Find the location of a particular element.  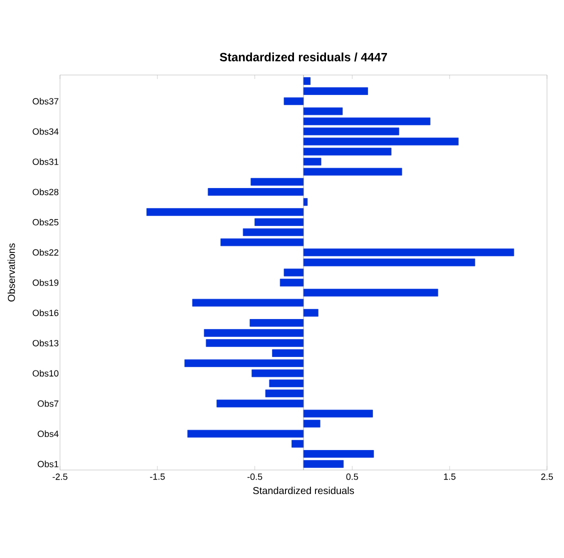

y-tick-label: Obs1 is located at coordinates (48, 464).